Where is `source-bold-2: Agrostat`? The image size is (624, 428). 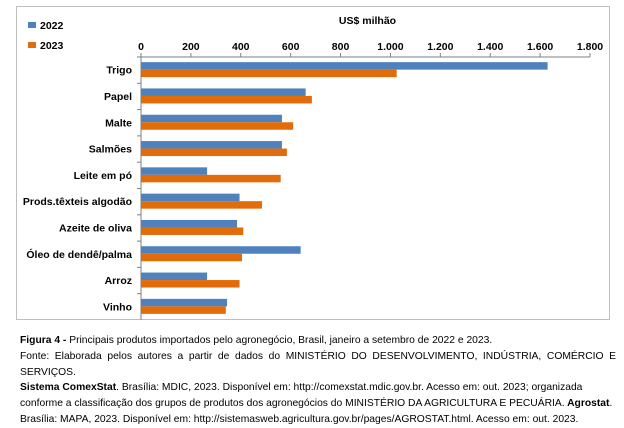
source-bold-2: Agrostat is located at coordinates (587, 404).